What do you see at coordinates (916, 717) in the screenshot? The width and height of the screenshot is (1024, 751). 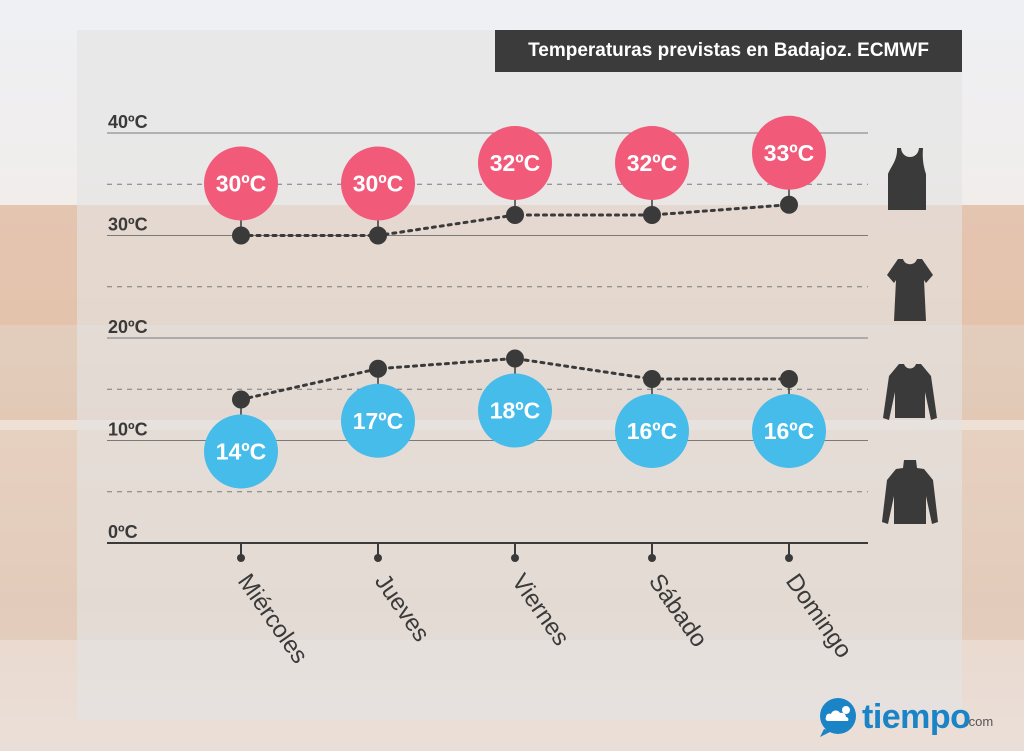 I see `brand-name: tiempo` at bounding box center [916, 717].